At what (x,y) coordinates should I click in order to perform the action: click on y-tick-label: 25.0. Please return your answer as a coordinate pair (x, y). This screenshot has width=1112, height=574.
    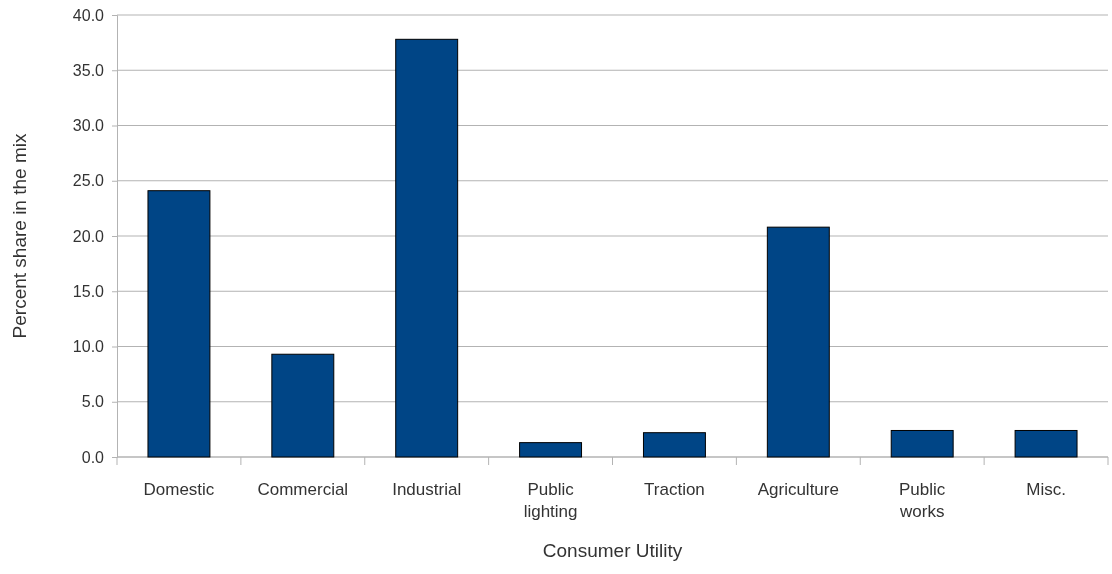
    Looking at the image, I should click on (88, 181).